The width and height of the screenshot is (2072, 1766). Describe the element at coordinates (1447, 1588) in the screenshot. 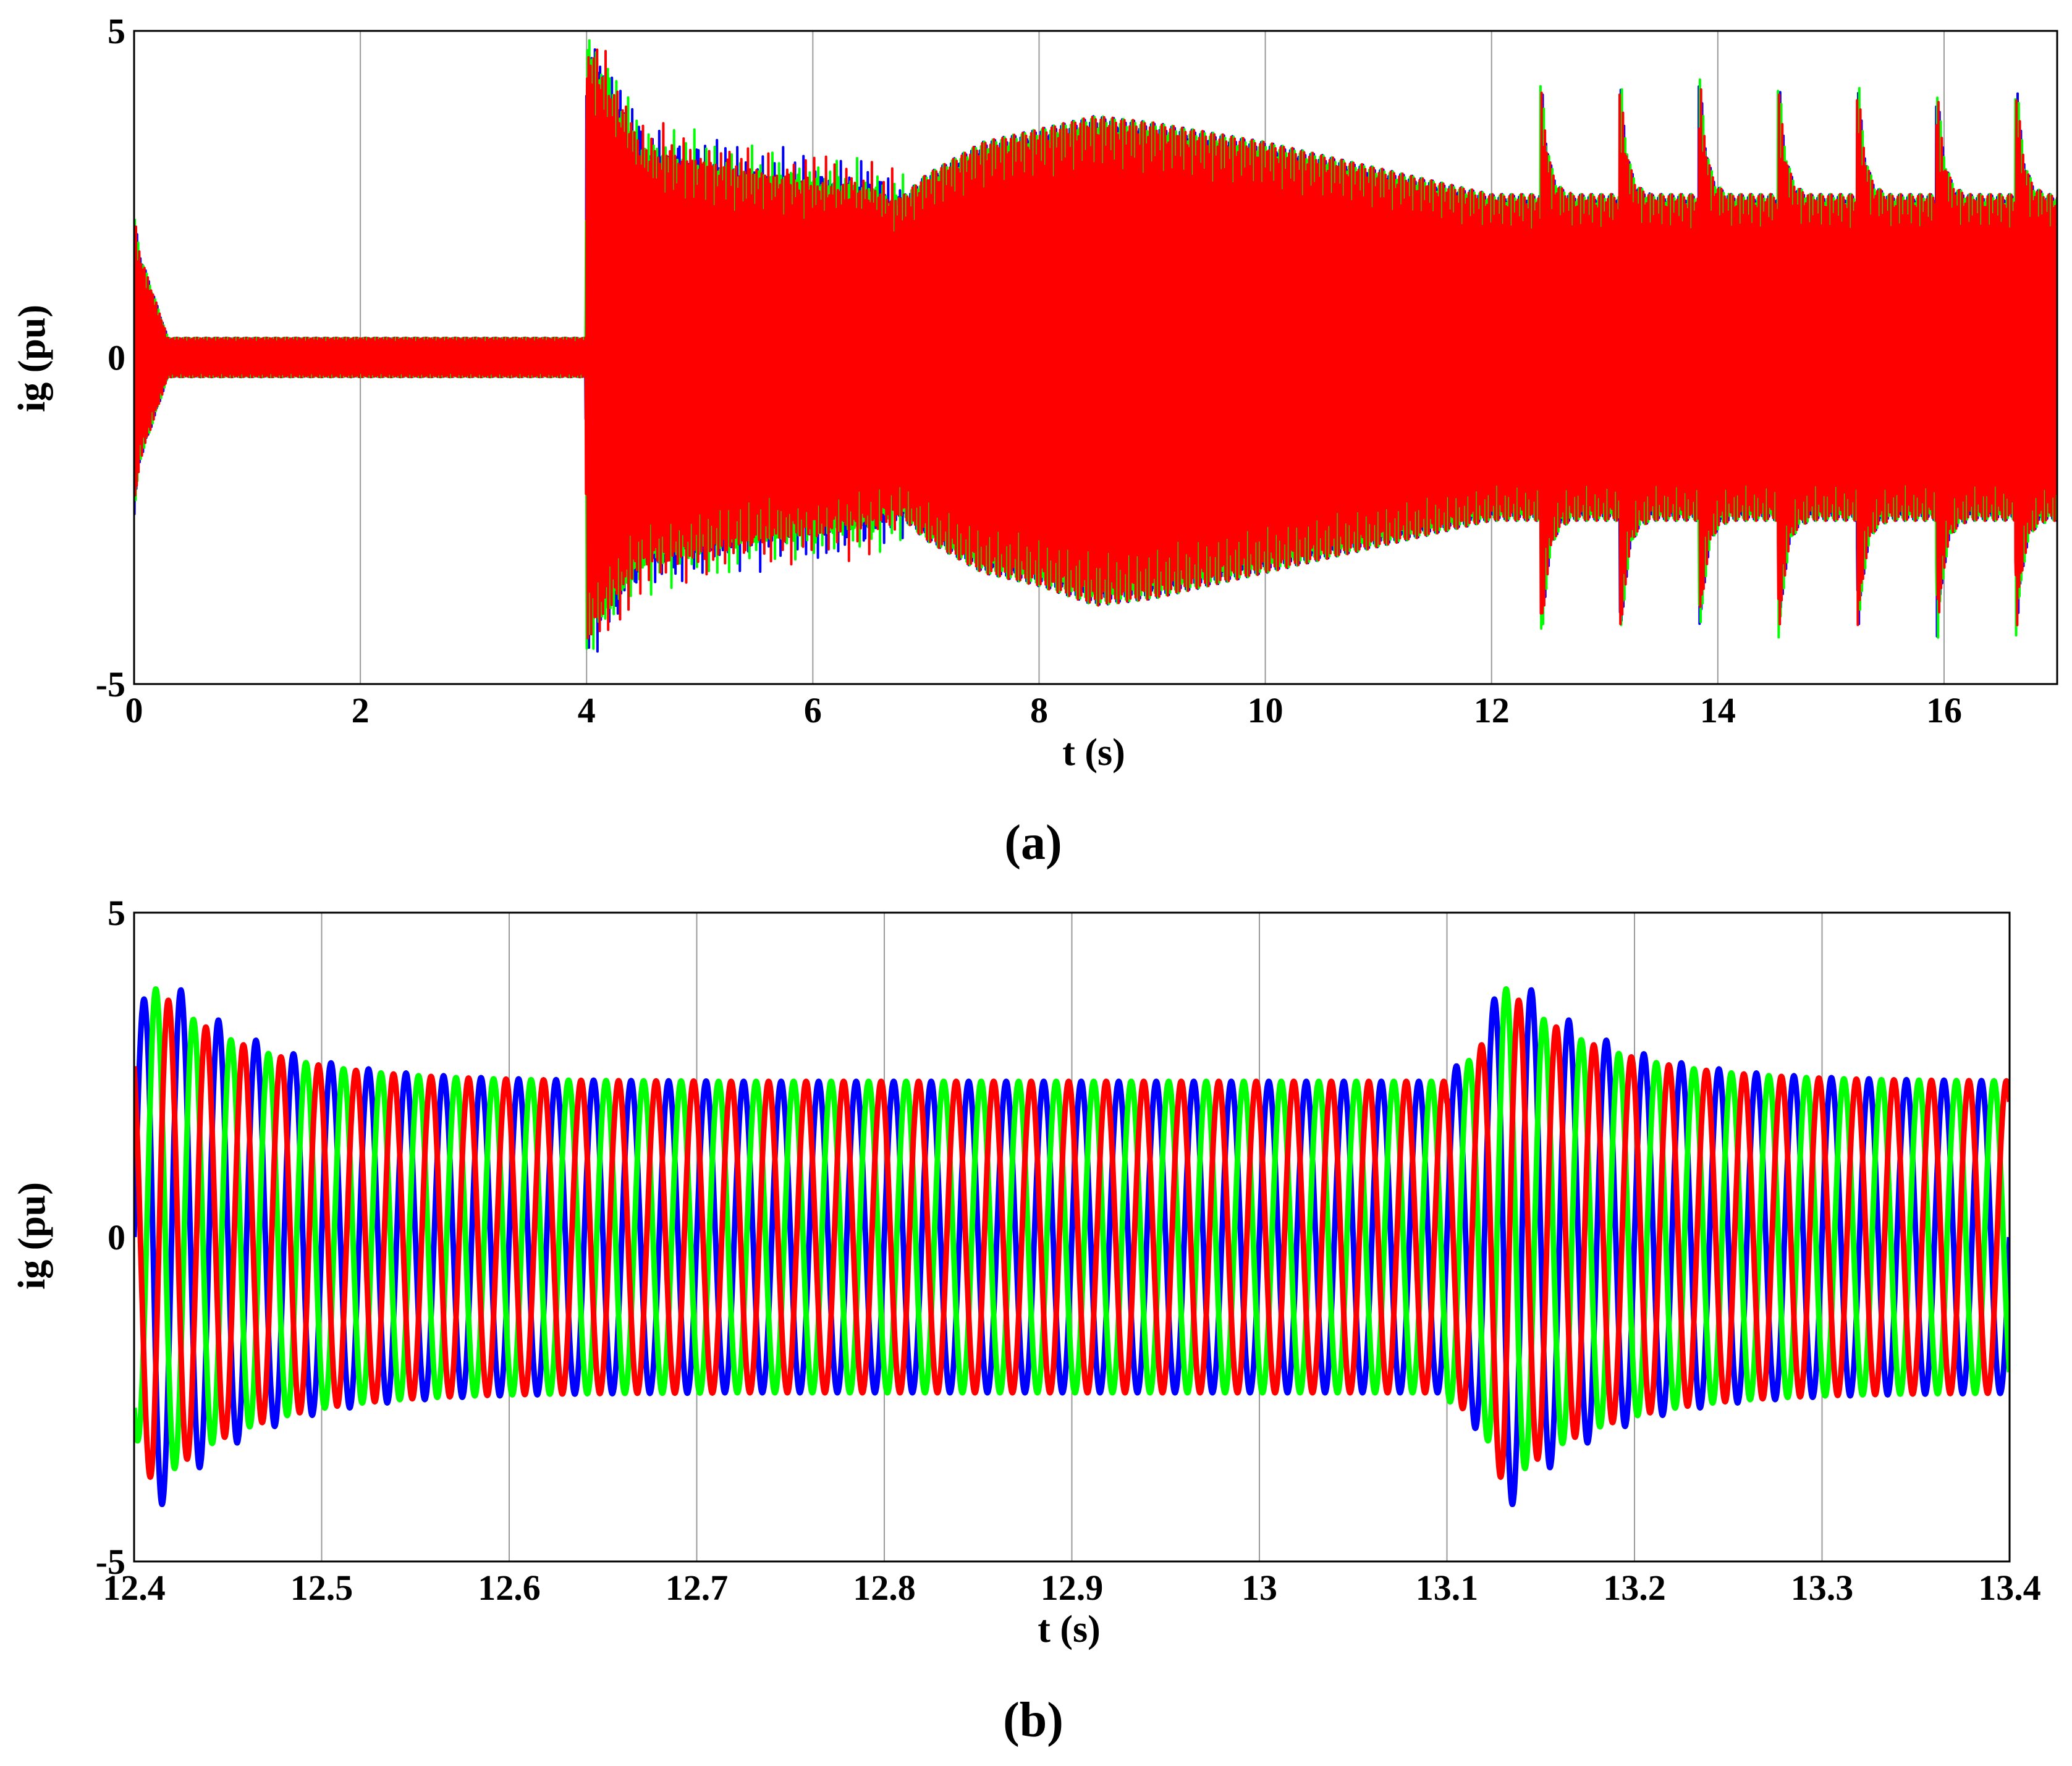

I see `x-tick-label: 13.1` at that location.